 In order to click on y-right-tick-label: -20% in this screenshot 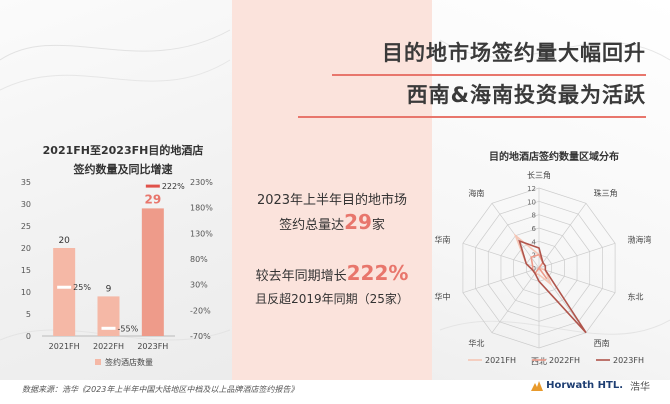, I will do `click(200, 310)`.